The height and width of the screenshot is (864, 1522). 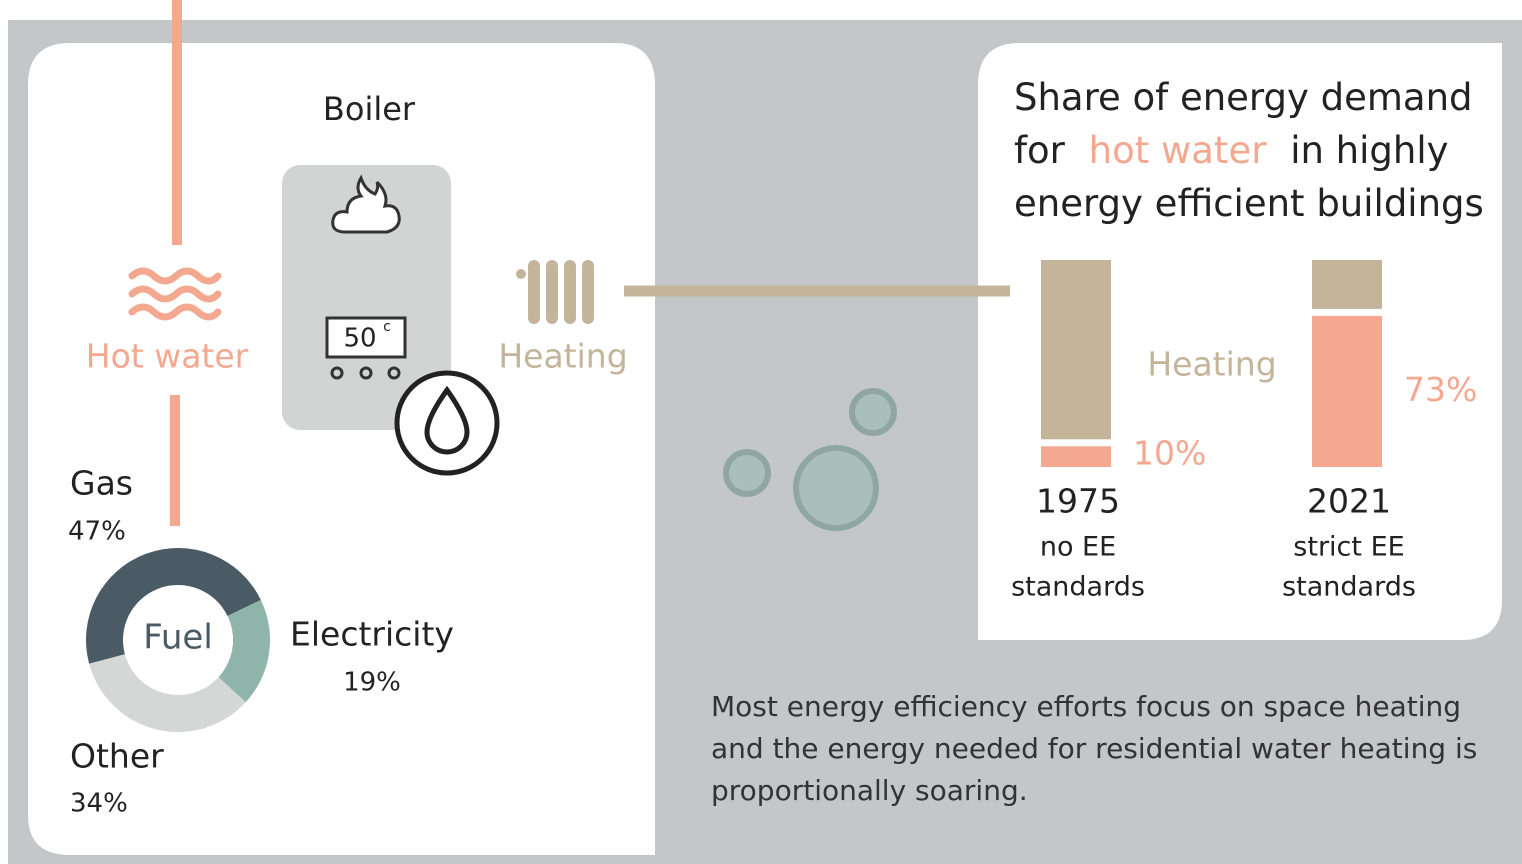 I want to click on legend-heating: Heating, so click(x=1211, y=364).